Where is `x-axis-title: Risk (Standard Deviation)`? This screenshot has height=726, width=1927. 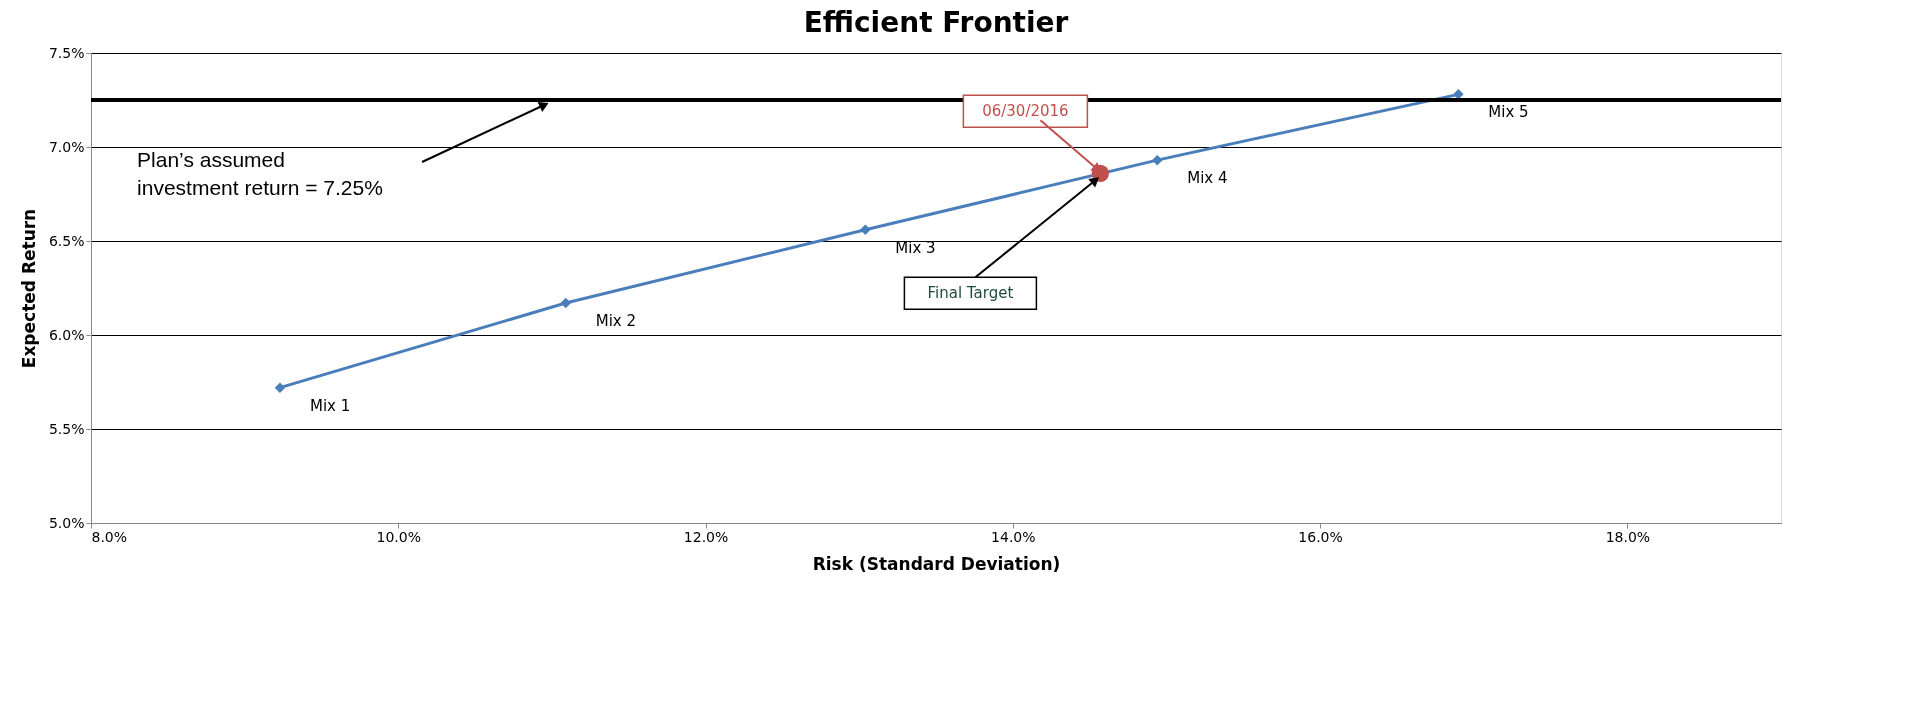 x-axis-title: Risk (Standard Deviation) is located at coordinates (936, 563).